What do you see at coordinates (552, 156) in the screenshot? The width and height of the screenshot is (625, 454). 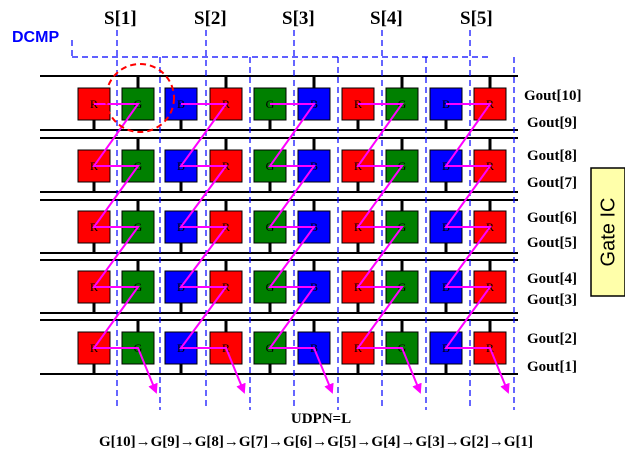 I see `gate-label-gout8: Gout[8]` at bounding box center [552, 156].